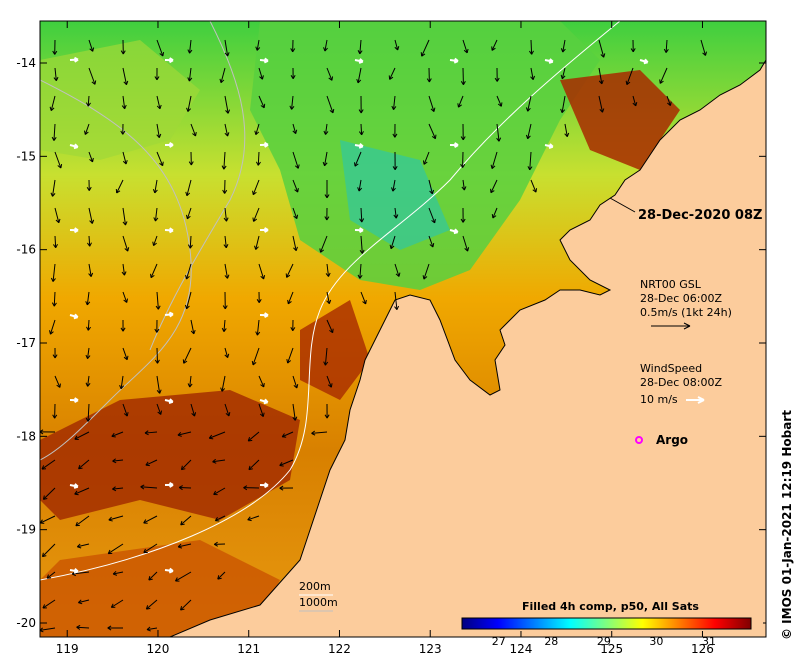 This screenshot has height=672, width=809. I want to click on wind-scale: 10 m/s, so click(659, 399).